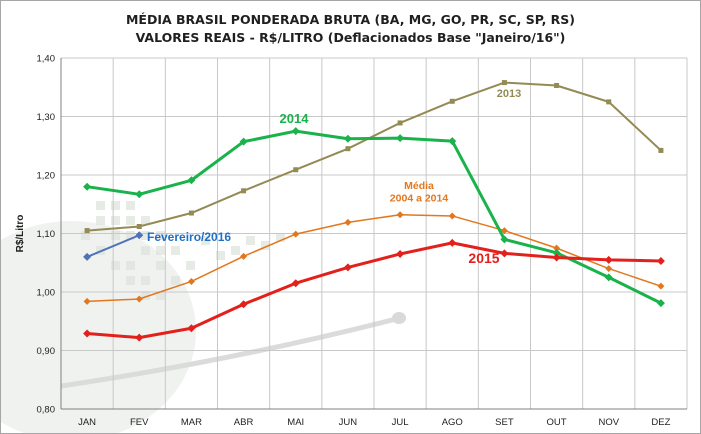  What do you see at coordinates (557, 422) in the screenshot?
I see `x-tick-label: OUT` at bounding box center [557, 422].